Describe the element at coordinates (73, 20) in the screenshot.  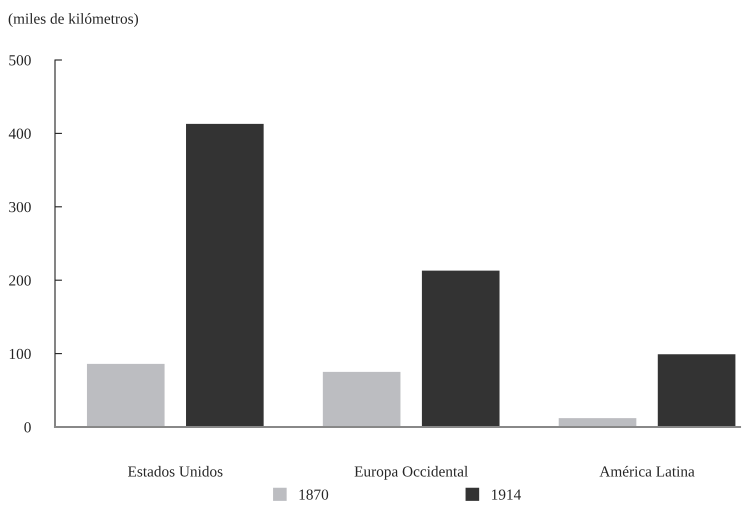
I see `y-axis-title: (miles de kilómetros)` at that location.